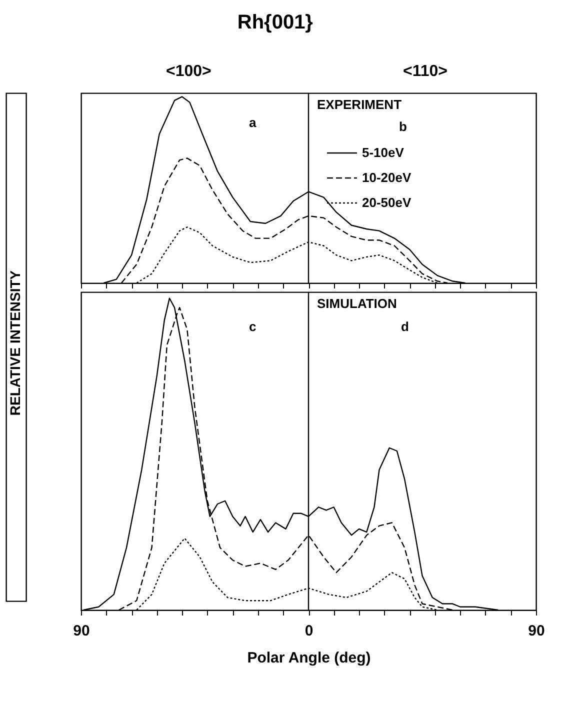 This screenshot has height=711, width=576. I want to click on legend-label: 5-10eV, so click(383, 152).